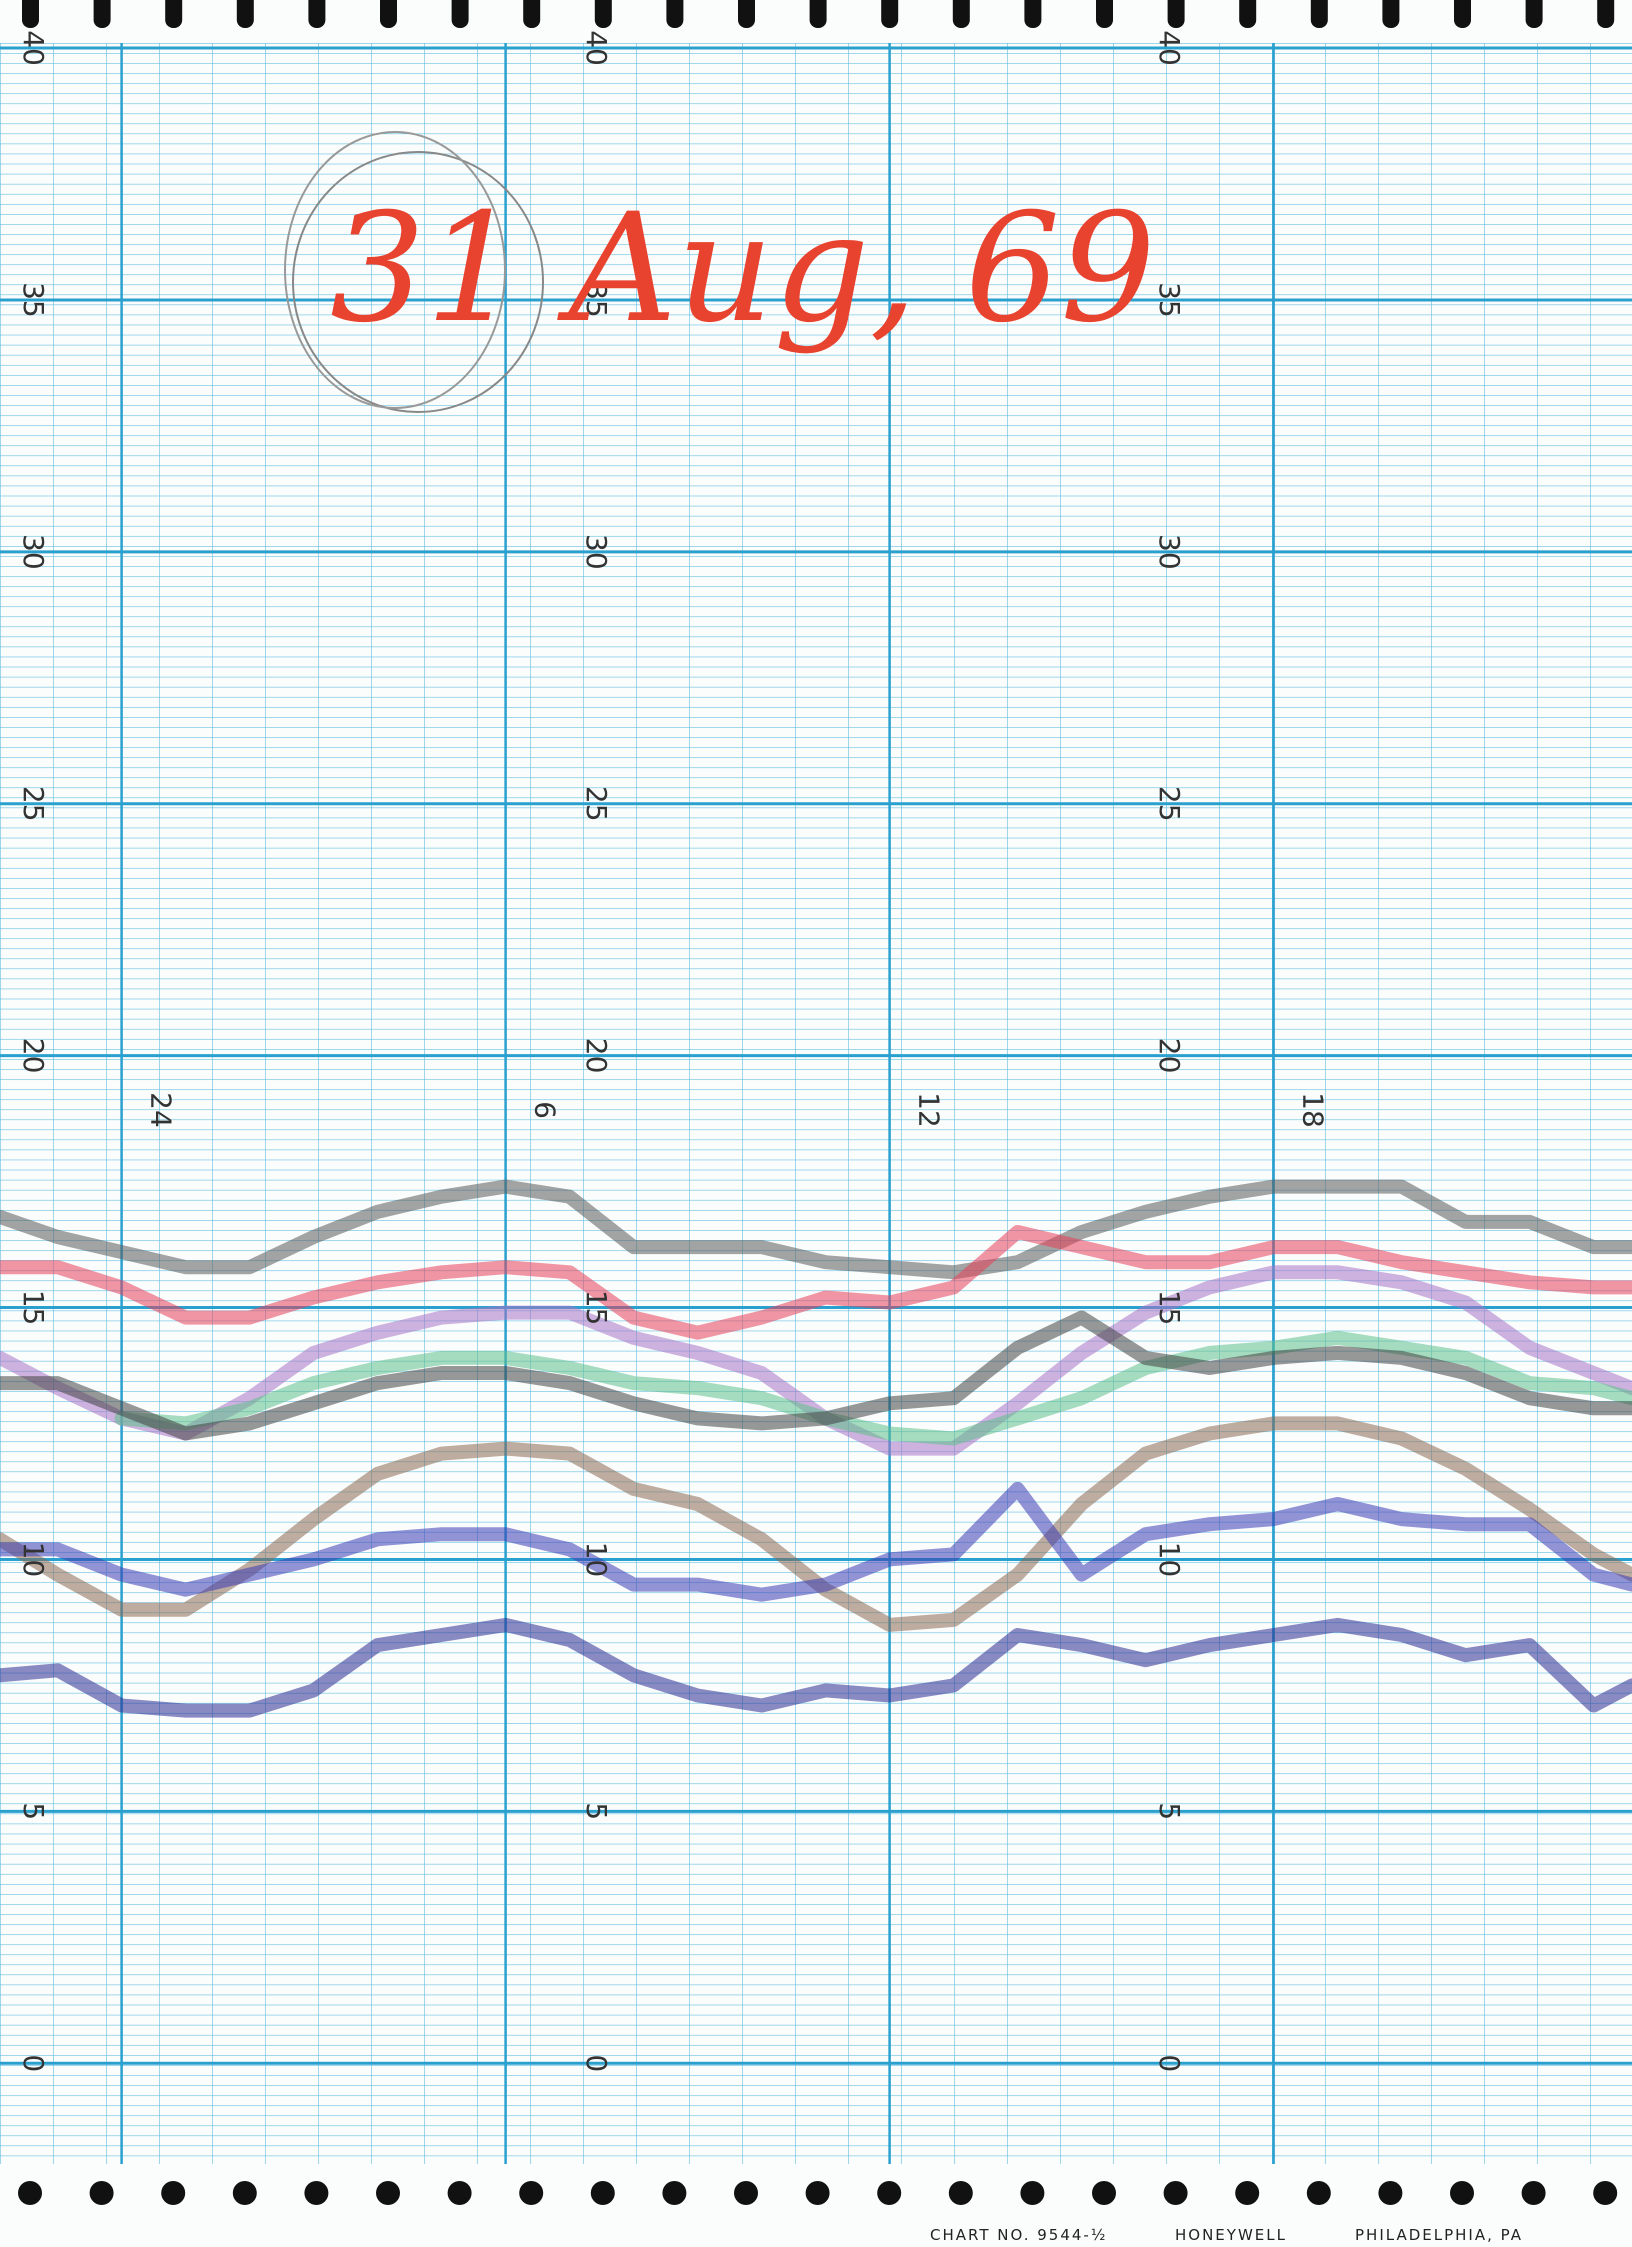 The height and width of the screenshot is (2247, 1632). I want to click on footer-text: HONEYWELL, so click(1231, 2235).